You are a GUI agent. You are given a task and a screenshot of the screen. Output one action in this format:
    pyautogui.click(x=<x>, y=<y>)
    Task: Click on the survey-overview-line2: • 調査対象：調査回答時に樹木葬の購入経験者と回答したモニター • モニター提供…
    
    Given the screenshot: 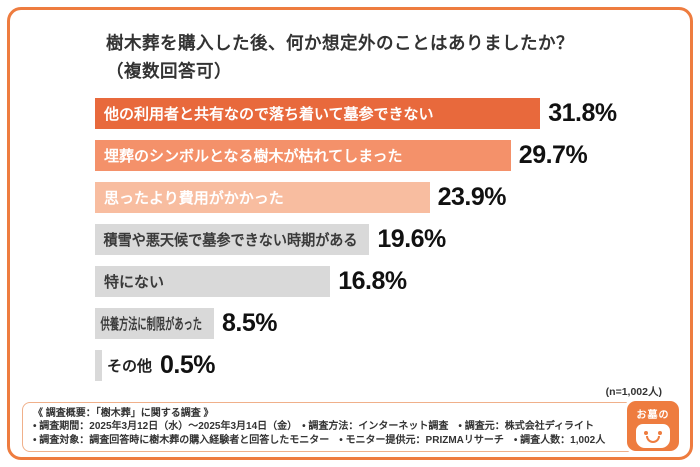 What is the action you would take?
    pyautogui.click(x=319, y=440)
    